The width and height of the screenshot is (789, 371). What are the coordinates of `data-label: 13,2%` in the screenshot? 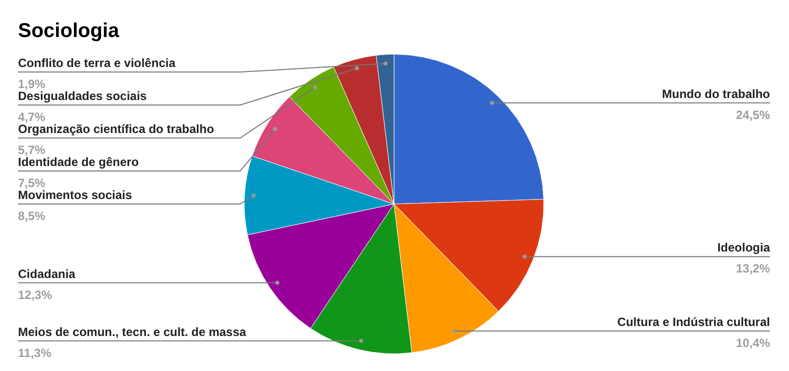 It's located at (753, 269).